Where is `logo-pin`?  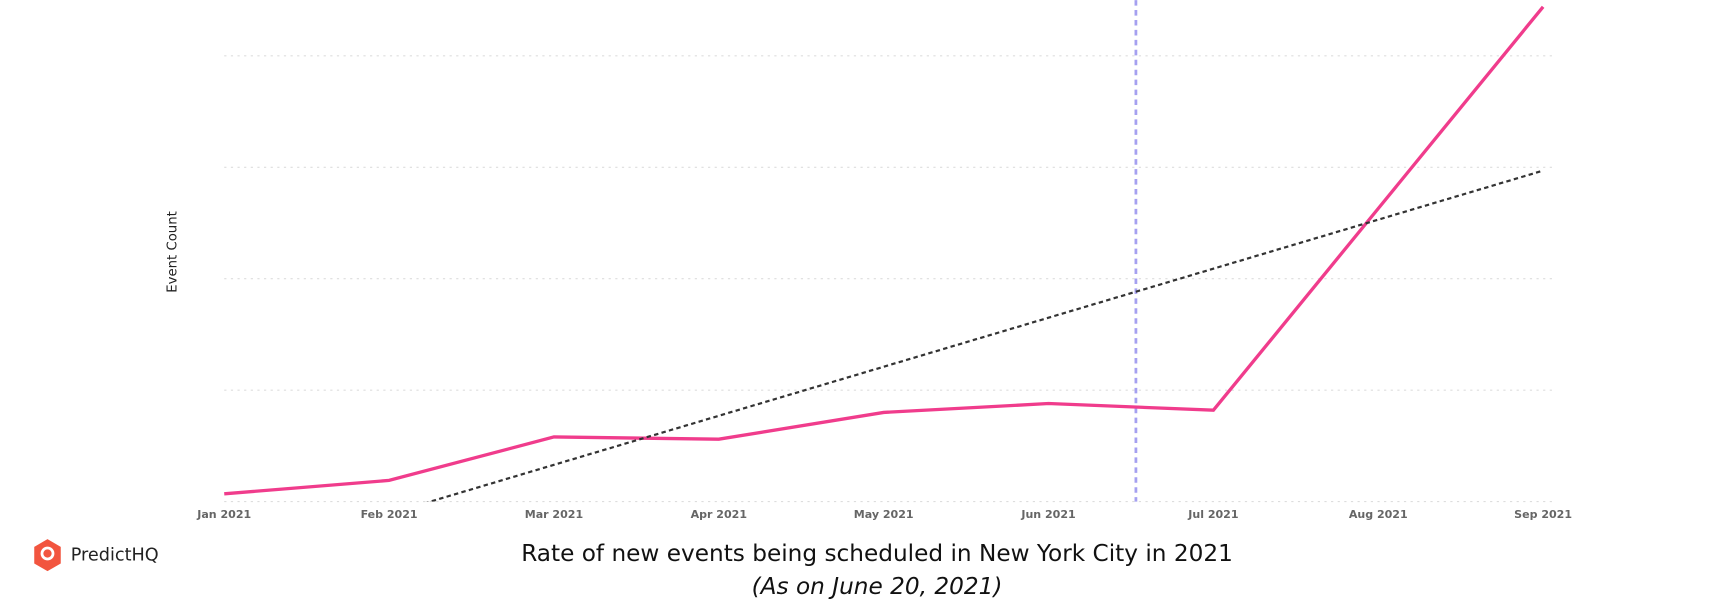 logo-pin is located at coordinates (47, 553).